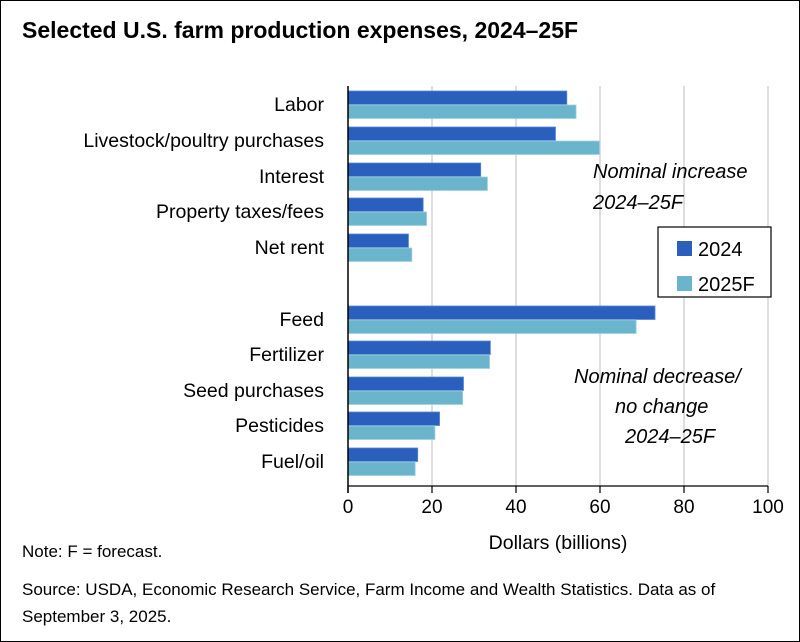  I want to click on category-label: Pesticides, so click(279, 426).